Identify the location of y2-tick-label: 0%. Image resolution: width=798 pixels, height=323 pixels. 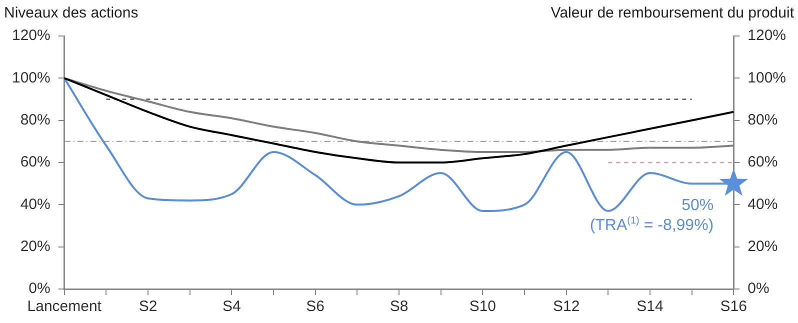
(759, 289).